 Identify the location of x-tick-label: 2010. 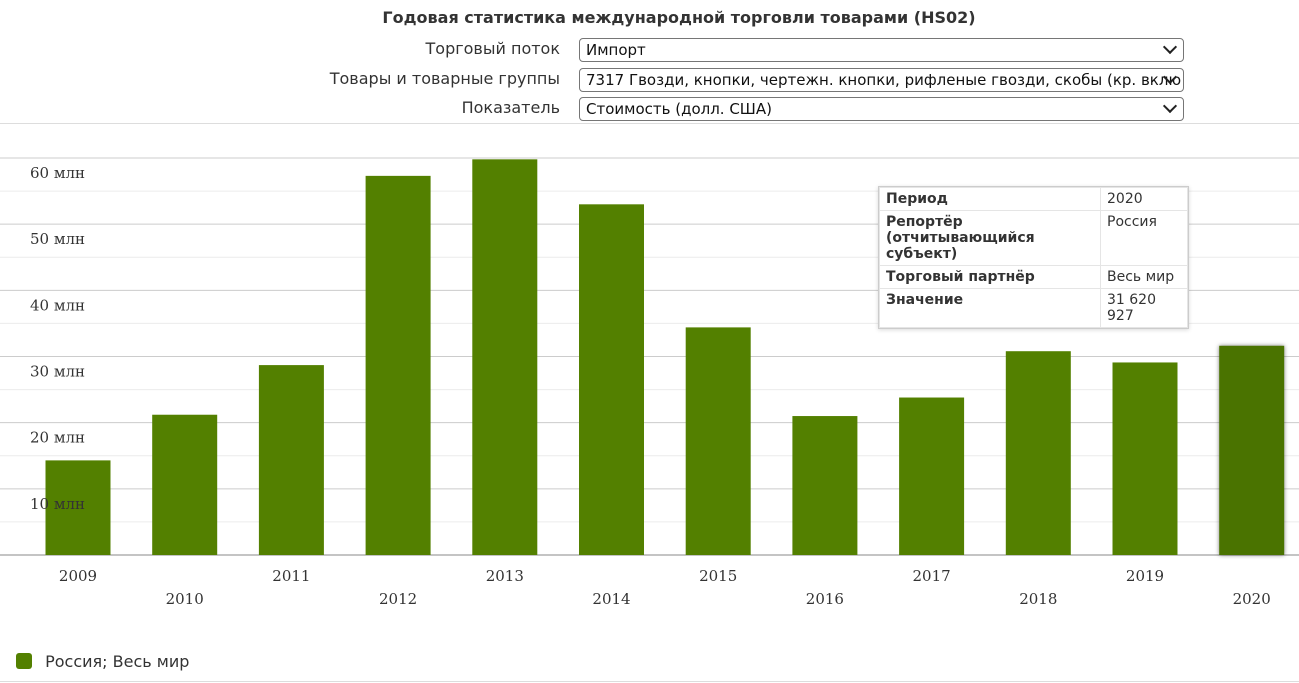
(185, 599).